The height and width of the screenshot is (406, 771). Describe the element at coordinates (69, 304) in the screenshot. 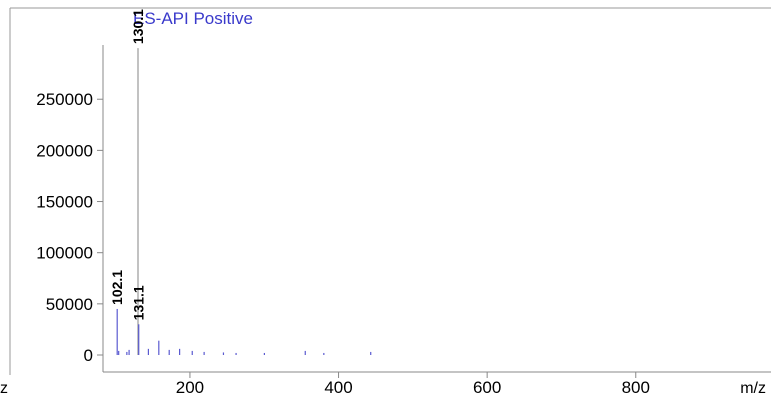

I see `y-tick-label: 50000` at that location.